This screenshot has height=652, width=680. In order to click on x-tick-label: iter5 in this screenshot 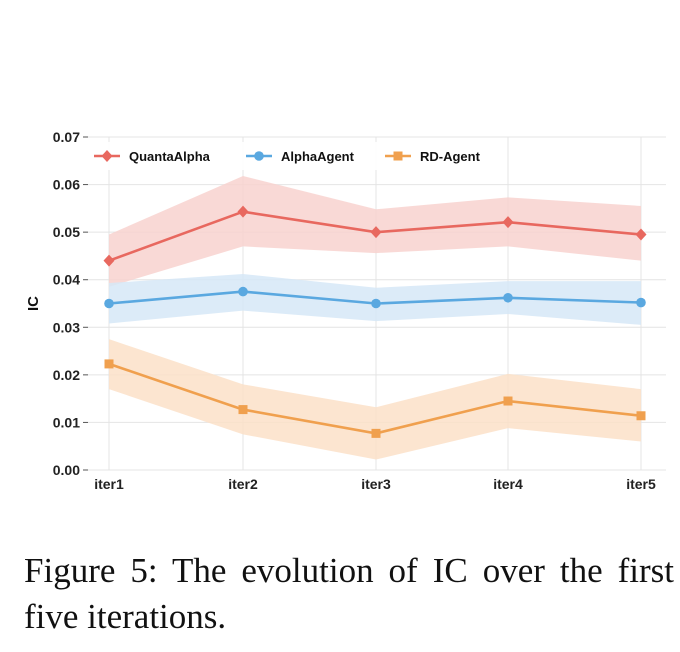, I will do `click(641, 484)`.